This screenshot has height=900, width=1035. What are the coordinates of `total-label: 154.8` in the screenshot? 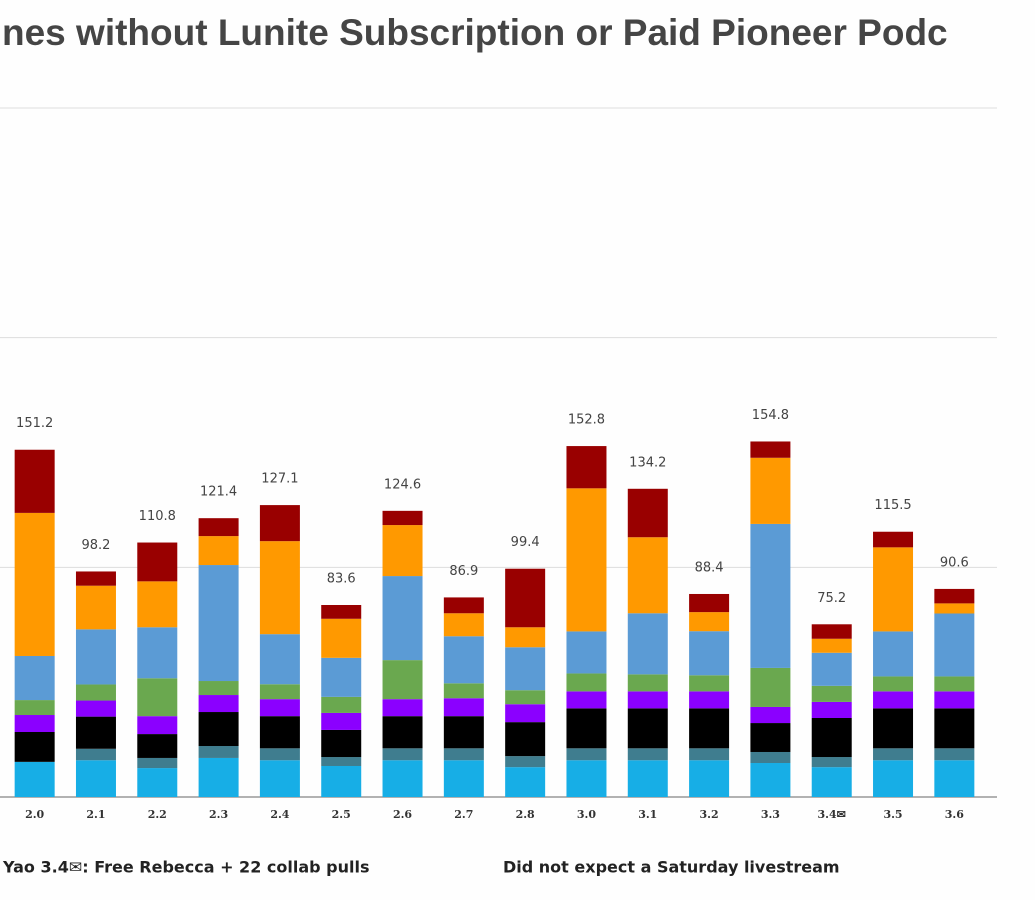 It's located at (770, 415).